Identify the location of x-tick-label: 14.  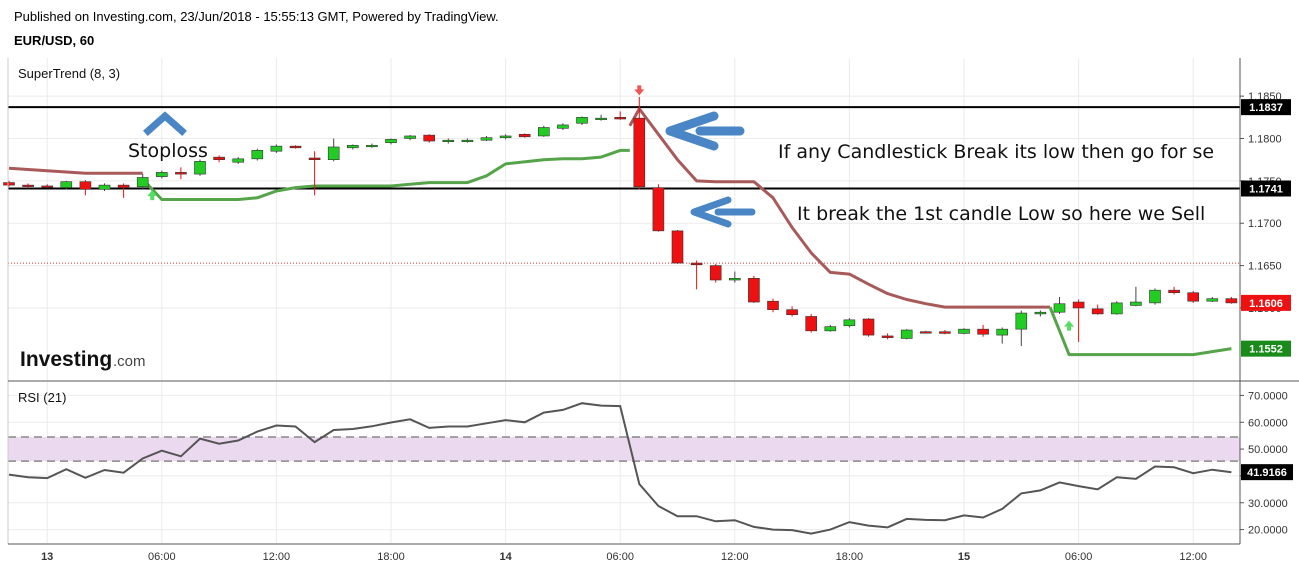
(505, 557).